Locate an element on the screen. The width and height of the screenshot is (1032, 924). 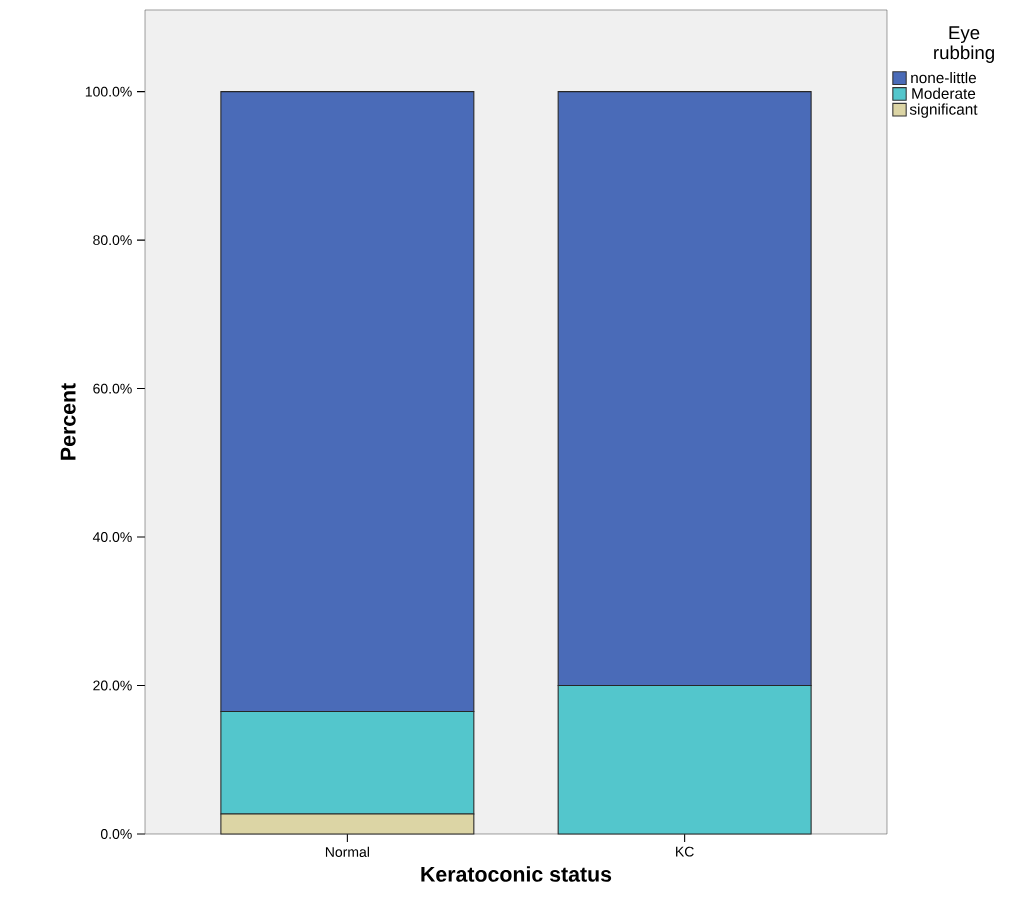
y-tick-label: 60.0% is located at coordinates (112, 388).